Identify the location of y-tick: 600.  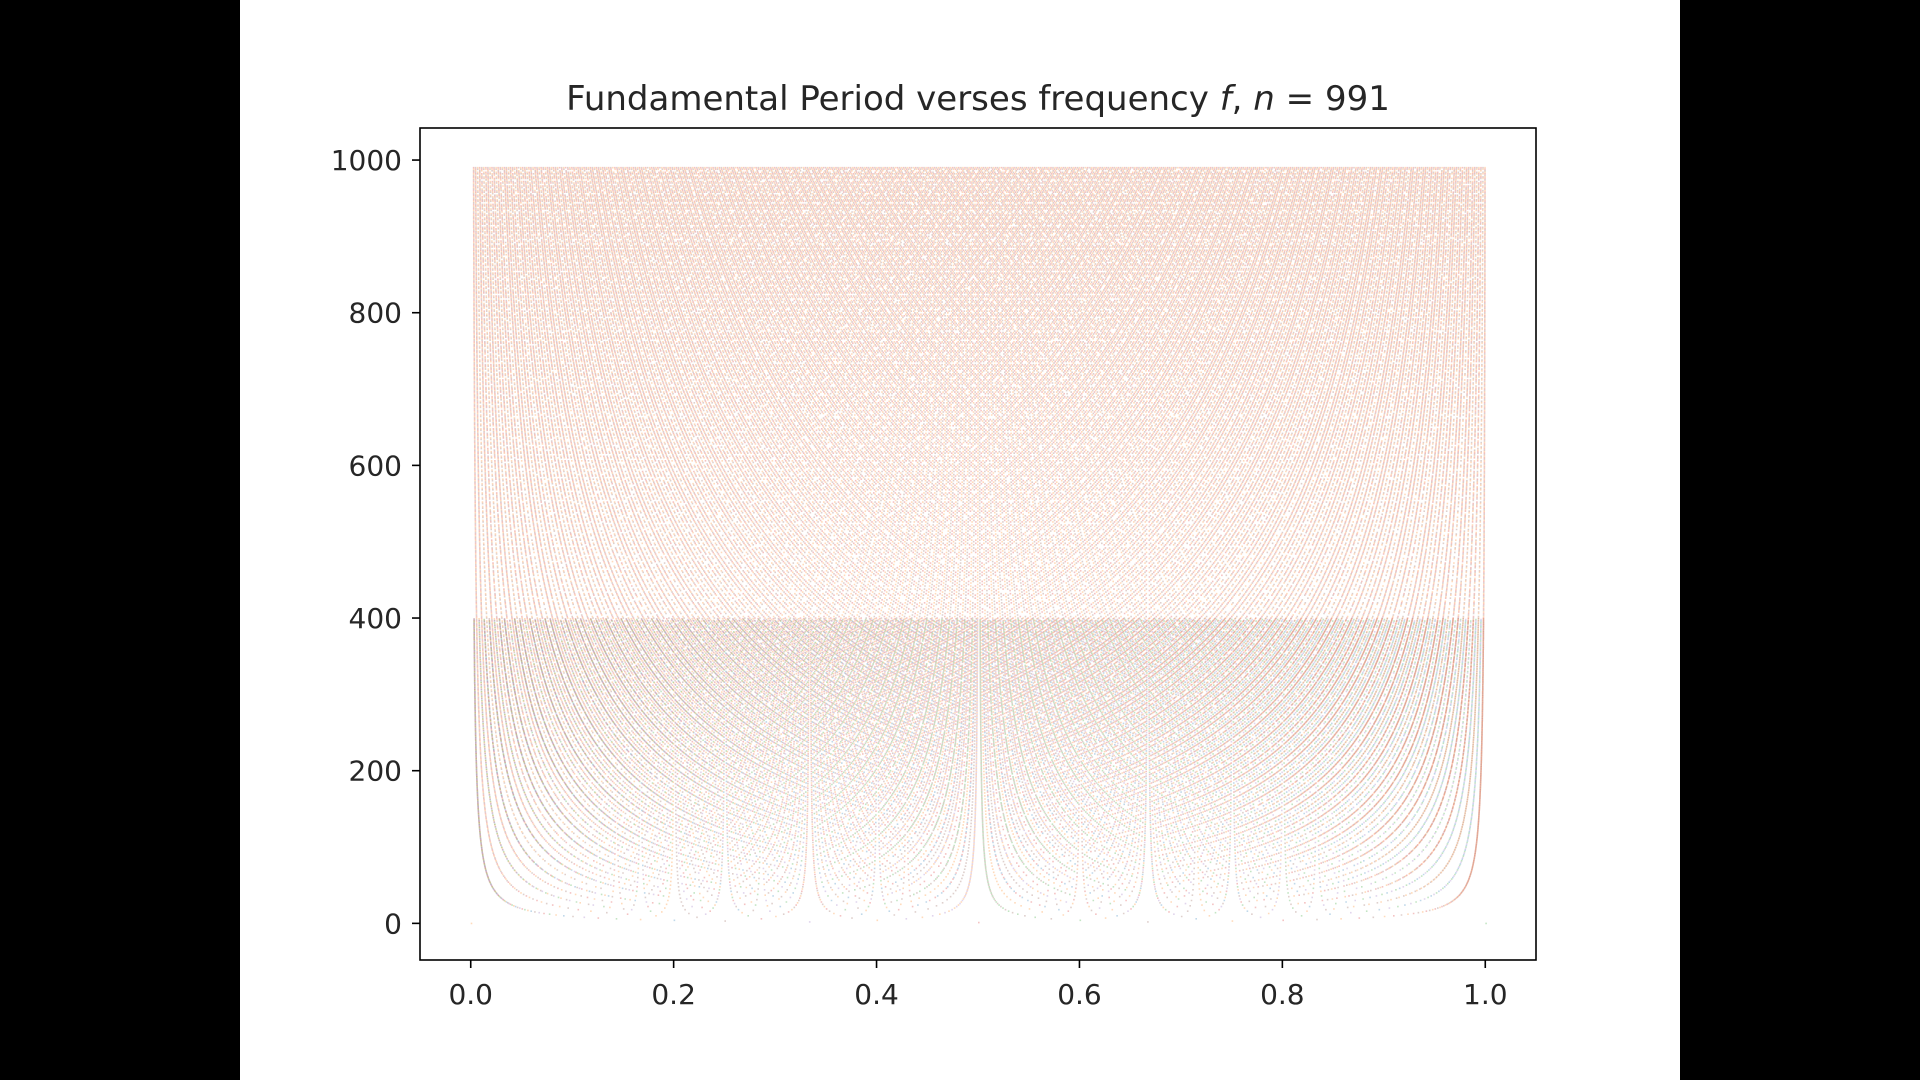
(384, 465).